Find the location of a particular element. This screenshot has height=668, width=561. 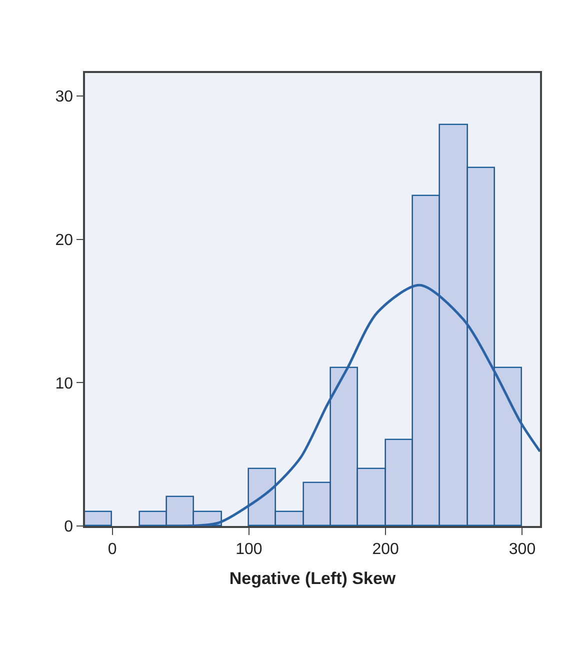

x-axis-title: Negative (Left) Skew is located at coordinates (312, 578).